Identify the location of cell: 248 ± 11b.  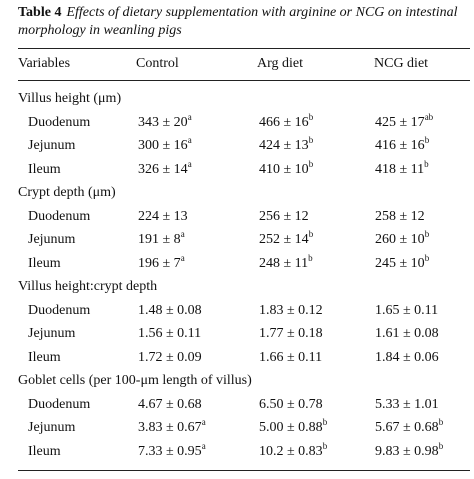
(286, 262).